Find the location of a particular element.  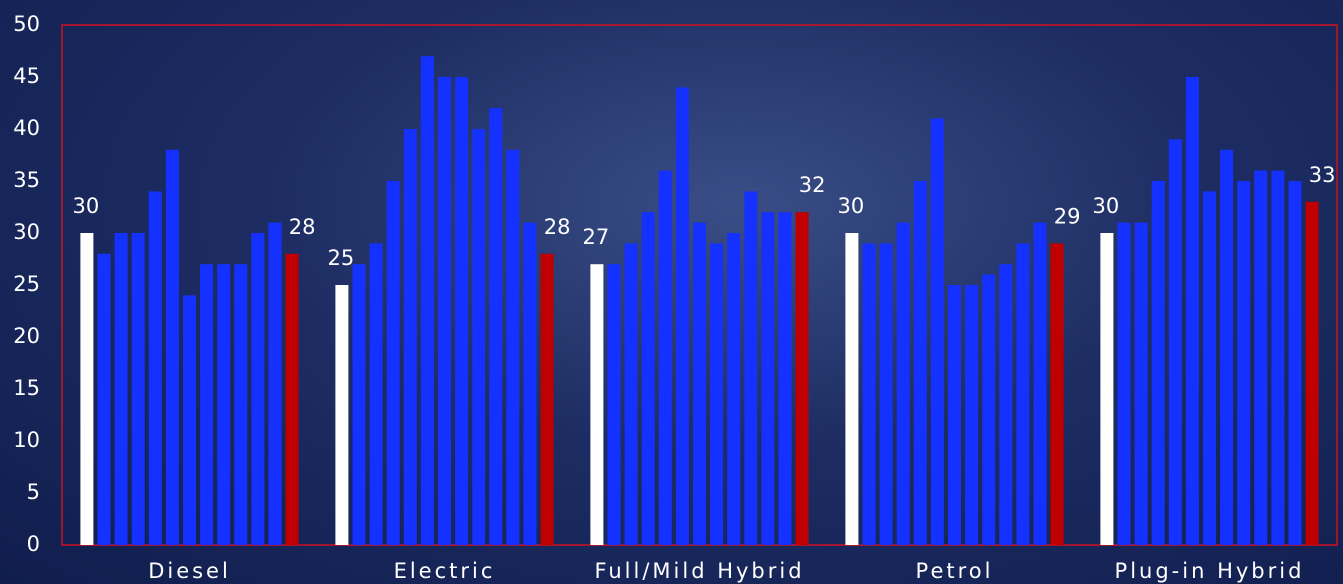

data-label: 32 is located at coordinates (812, 185).